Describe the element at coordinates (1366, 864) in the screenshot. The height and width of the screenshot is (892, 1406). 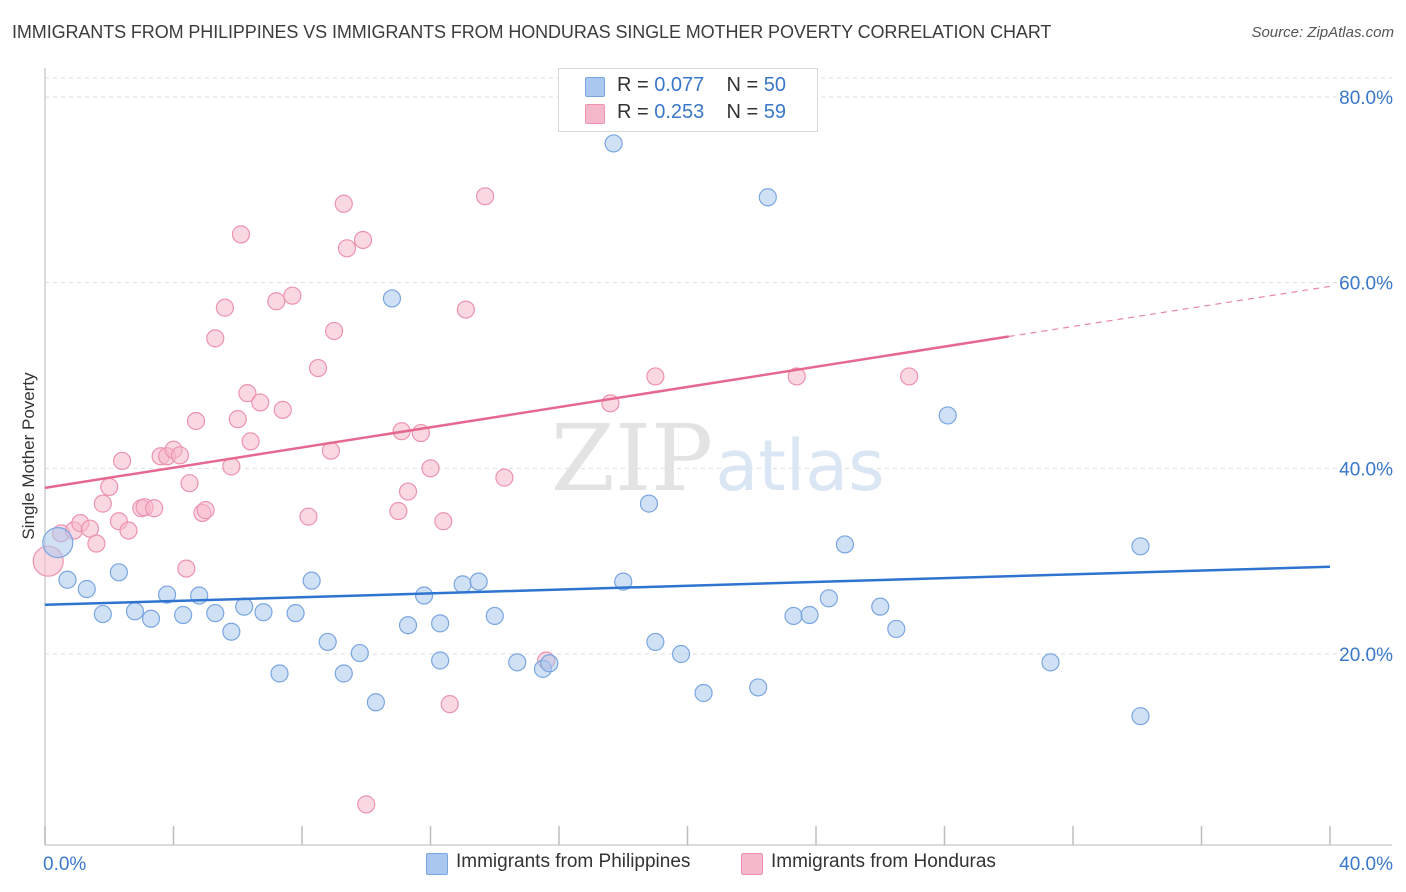
I see `x-tick-label: 40.0%` at that location.